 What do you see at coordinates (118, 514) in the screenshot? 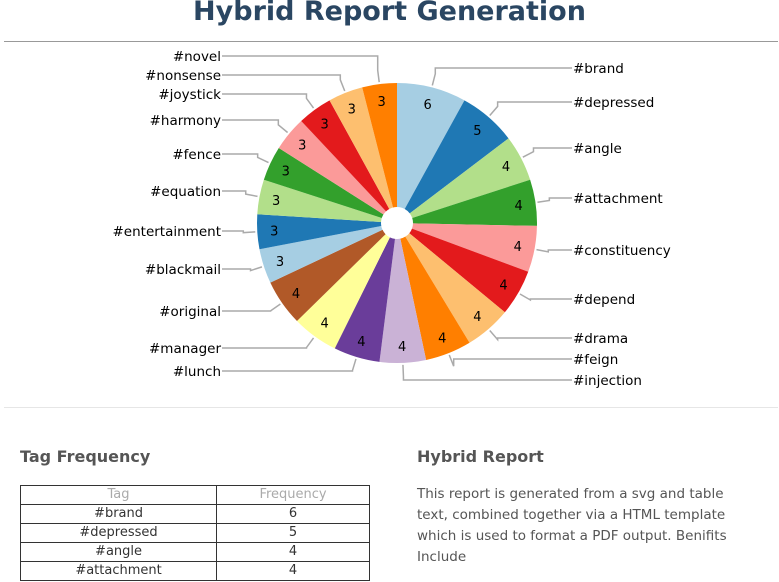
I see `tag-cell: #brand` at bounding box center [118, 514].